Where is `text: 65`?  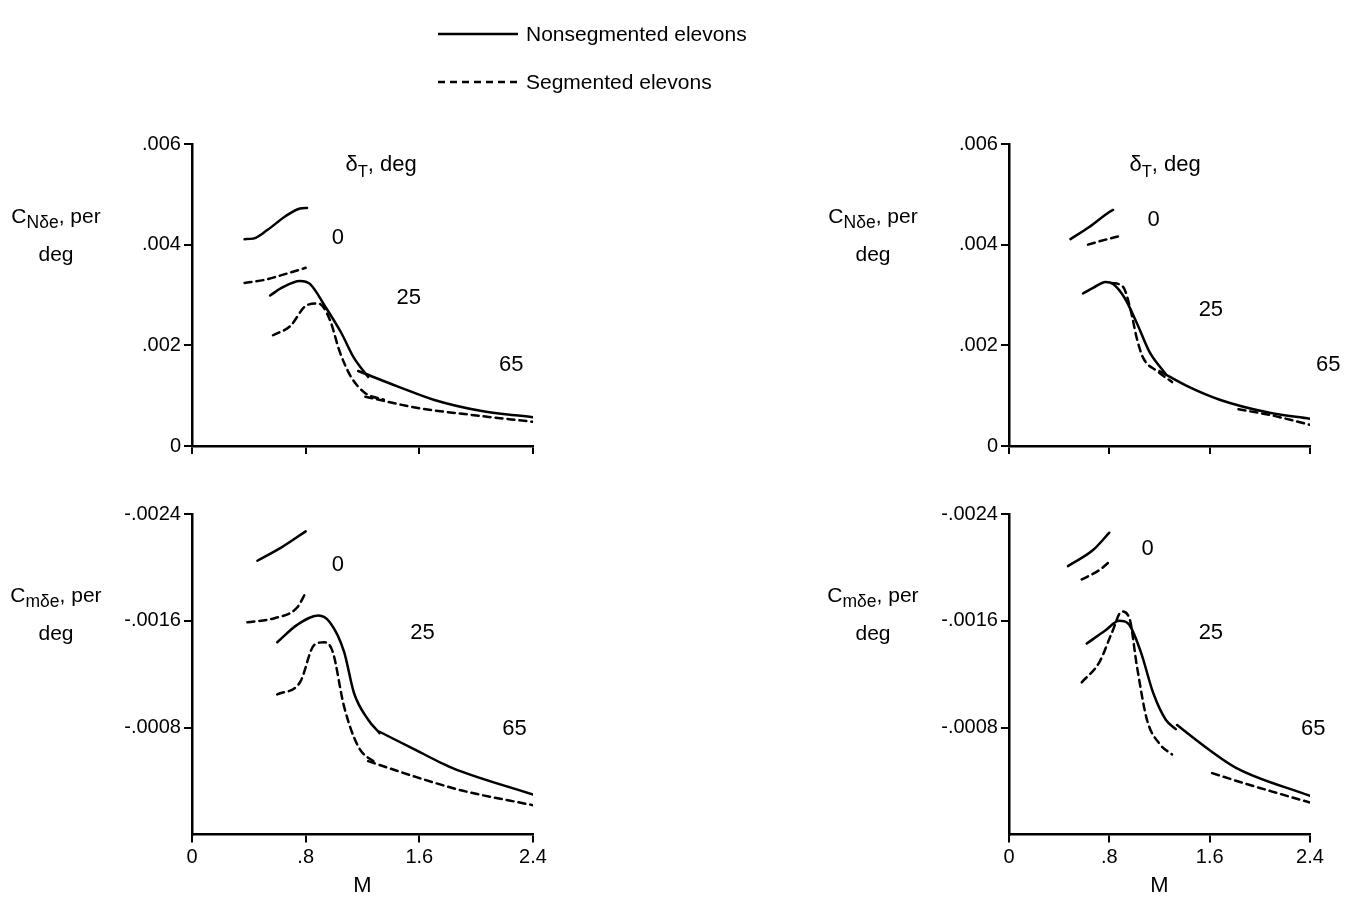
text: 65 is located at coordinates (1328, 363).